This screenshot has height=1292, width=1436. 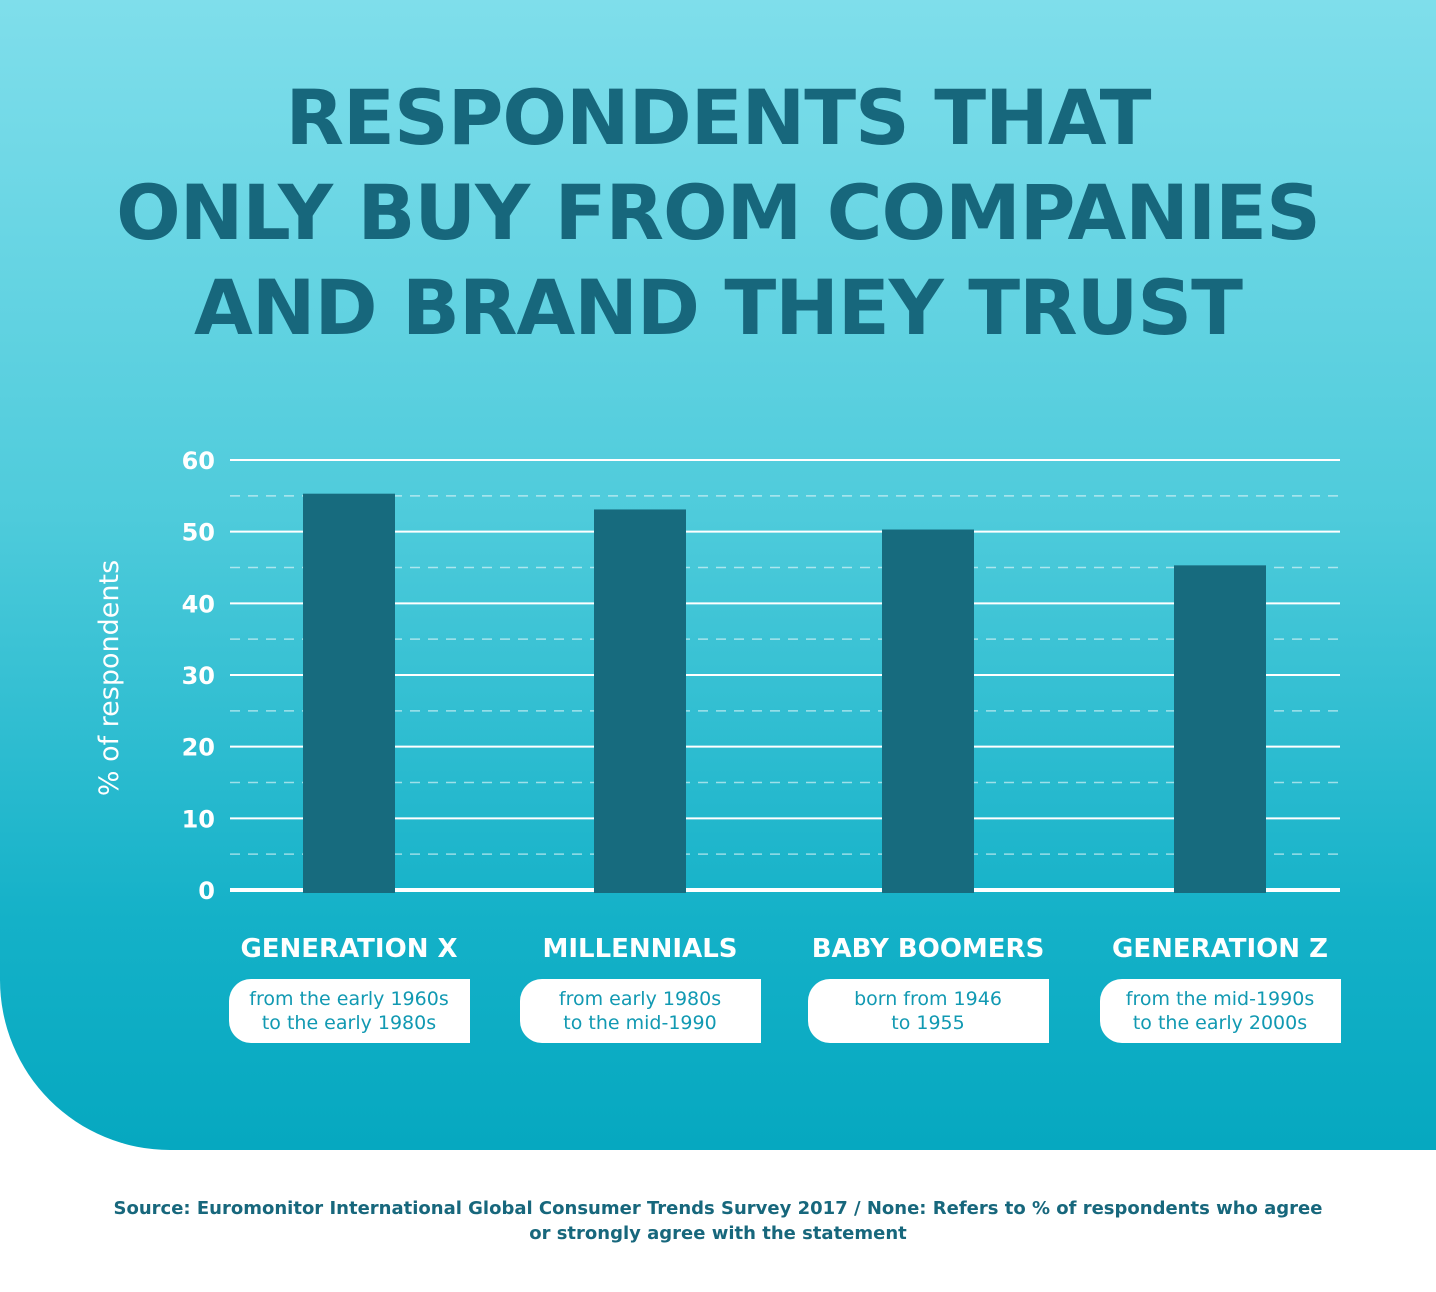 I want to click on y-tick-label: 40, so click(x=198, y=604).